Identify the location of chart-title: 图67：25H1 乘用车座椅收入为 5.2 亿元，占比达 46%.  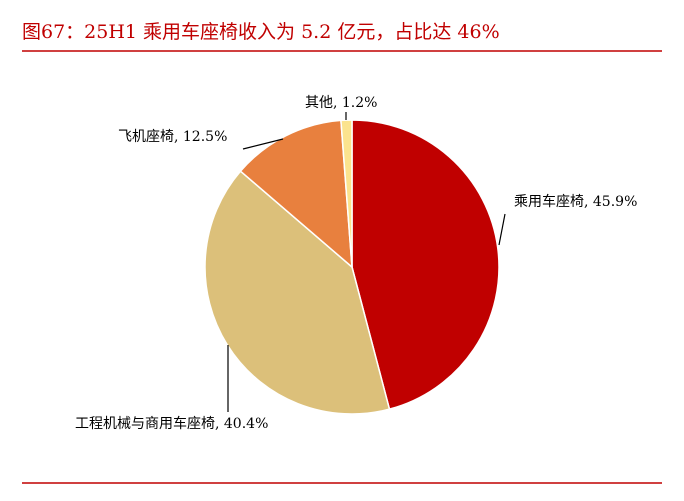
(261, 32).